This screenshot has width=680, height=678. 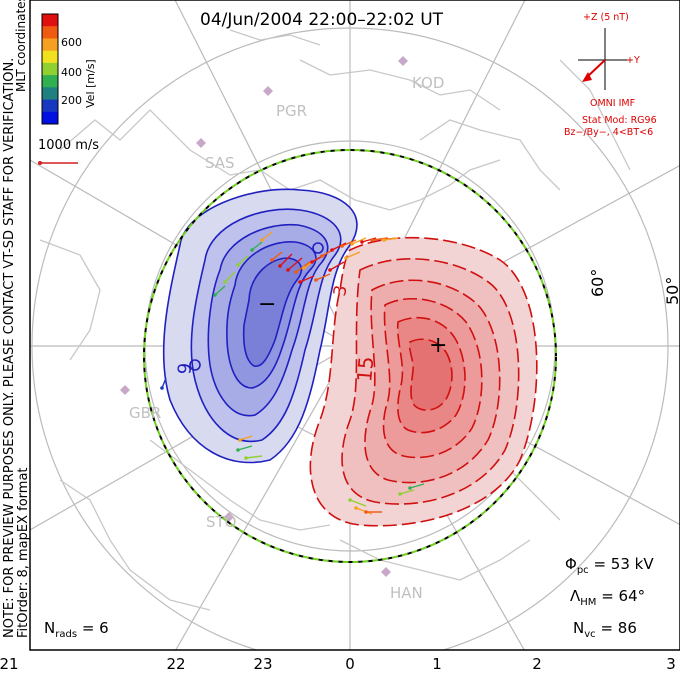 What do you see at coordinates (365, 368) in the screenshot?
I see `contour-label-positive: 15` at bounding box center [365, 368].